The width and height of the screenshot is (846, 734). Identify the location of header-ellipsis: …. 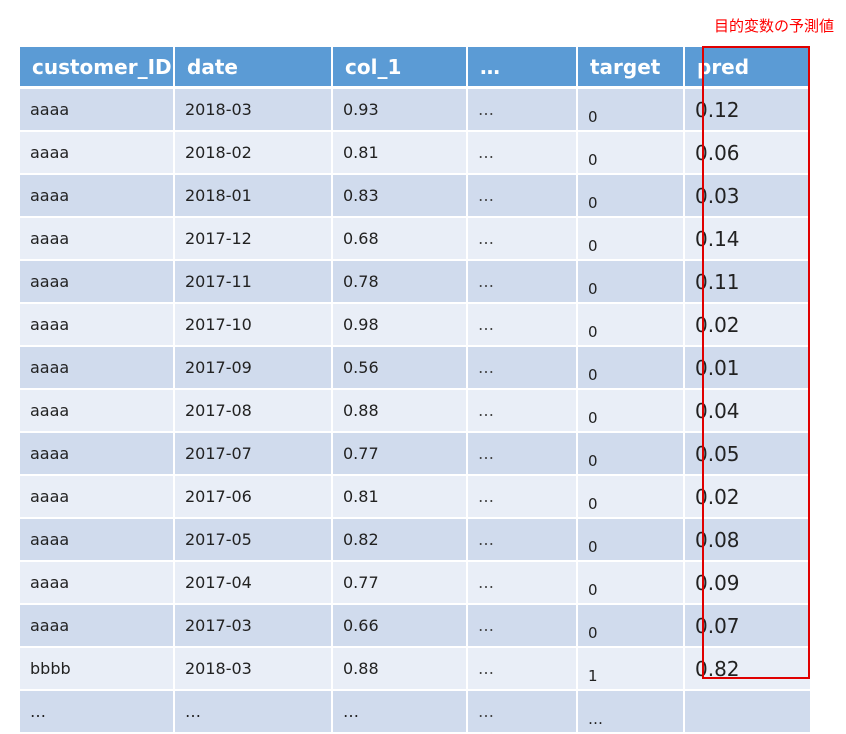
(523, 68).